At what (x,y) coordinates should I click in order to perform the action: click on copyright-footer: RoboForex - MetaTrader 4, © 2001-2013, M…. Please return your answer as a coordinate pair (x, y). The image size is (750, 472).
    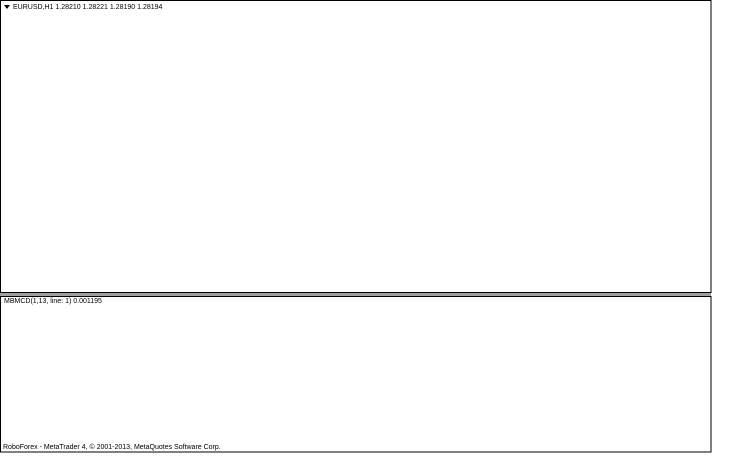
    Looking at the image, I should click on (112, 447).